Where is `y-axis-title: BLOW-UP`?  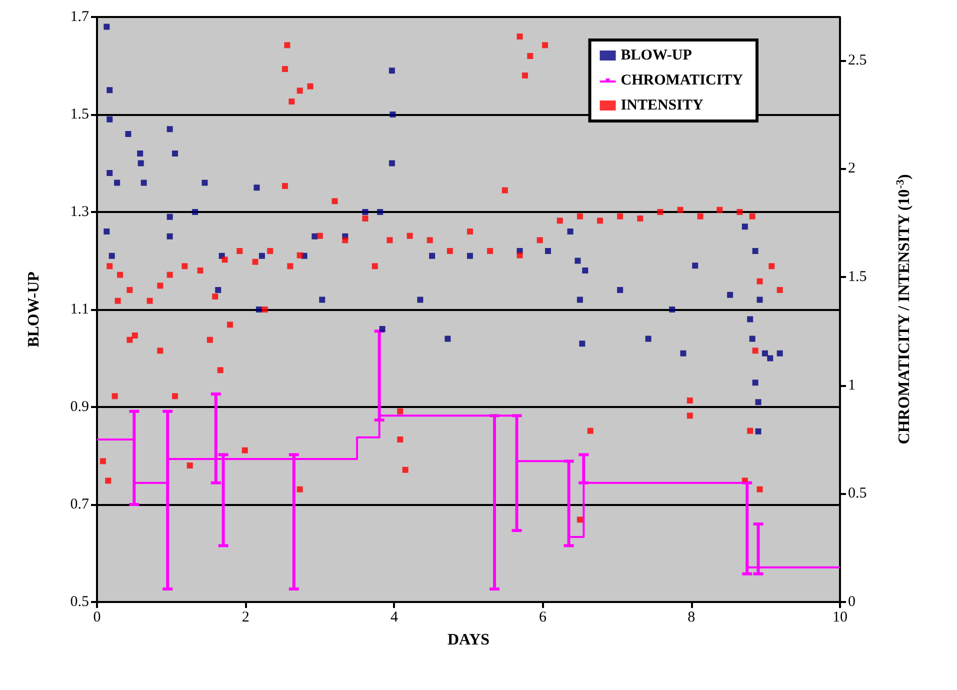
y-axis-title: BLOW-UP is located at coordinates (34, 309).